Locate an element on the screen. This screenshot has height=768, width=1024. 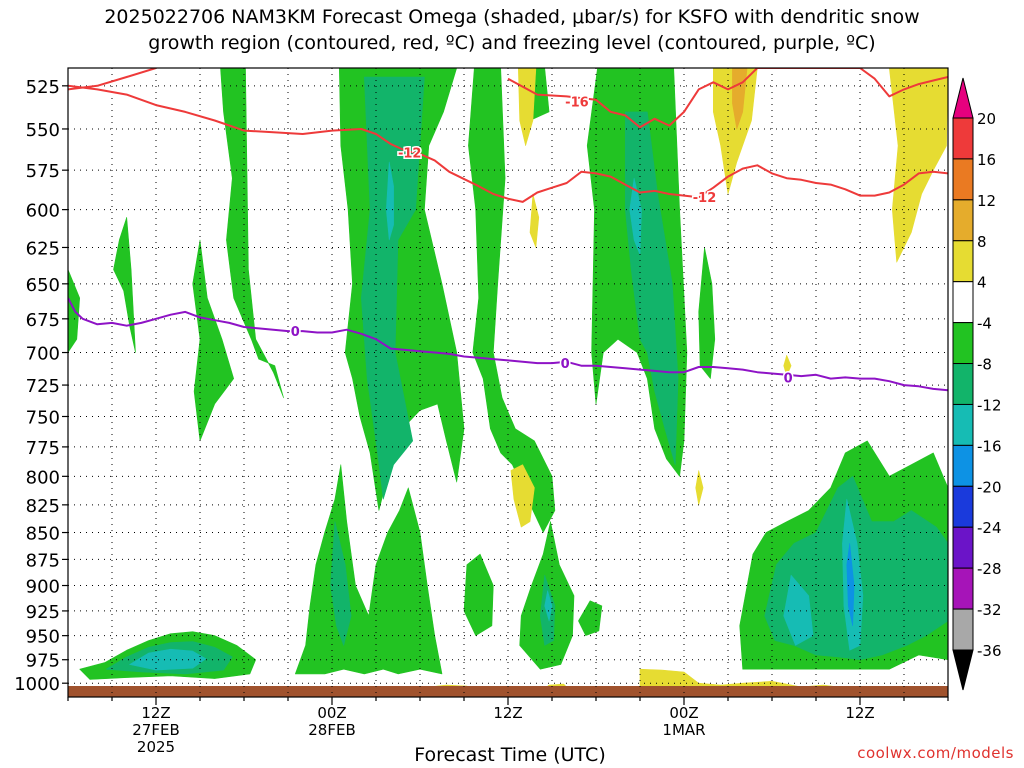
colorbar-label: -20 is located at coordinates (989, 487).